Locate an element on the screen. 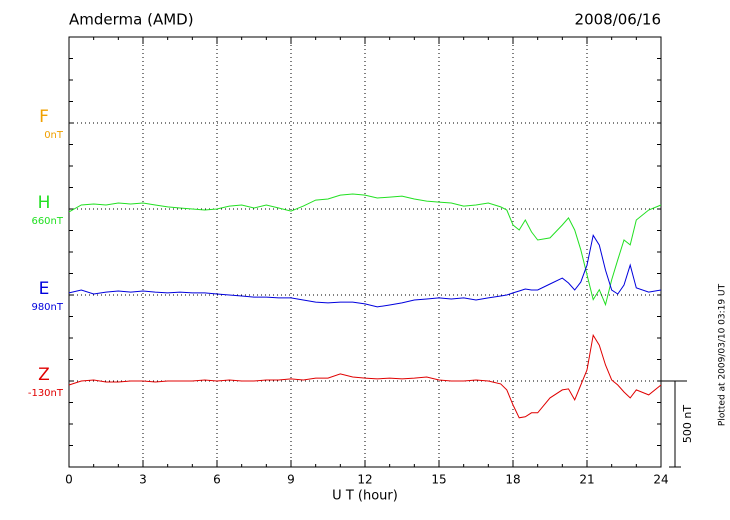 The width and height of the screenshot is (730, 520). x-tick-label: 18 is located at coordinates (512, 480).